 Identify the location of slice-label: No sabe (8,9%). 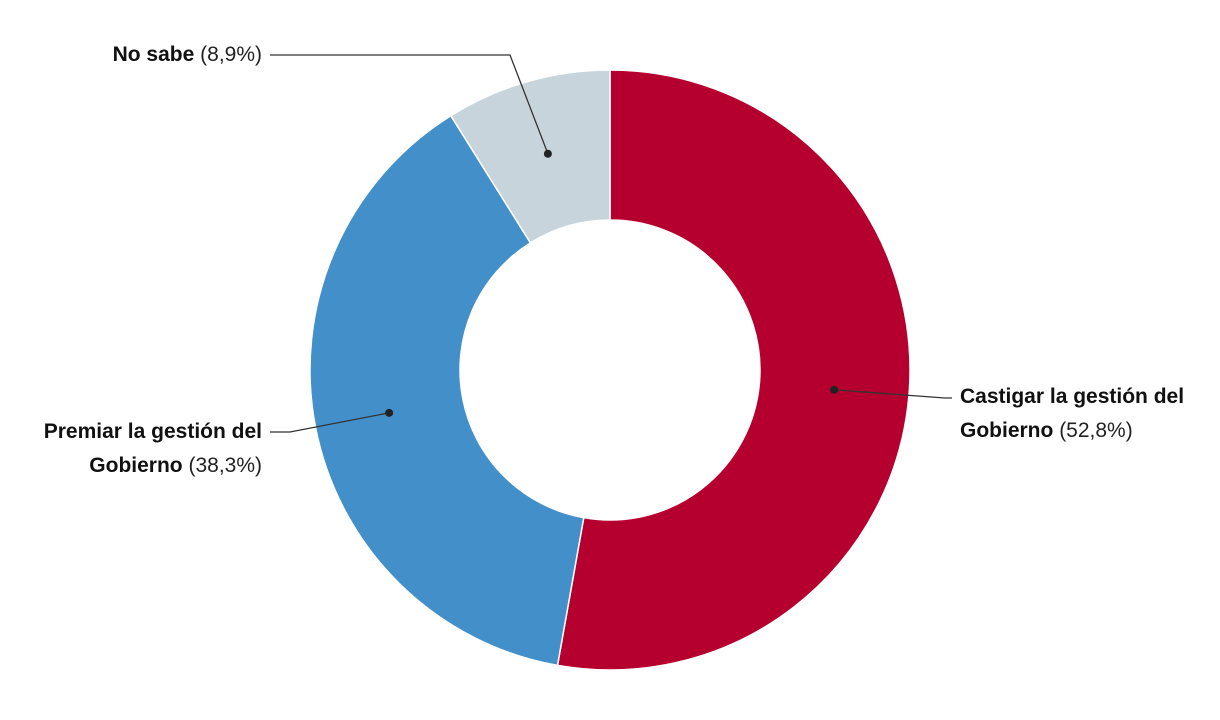
(131, 55).